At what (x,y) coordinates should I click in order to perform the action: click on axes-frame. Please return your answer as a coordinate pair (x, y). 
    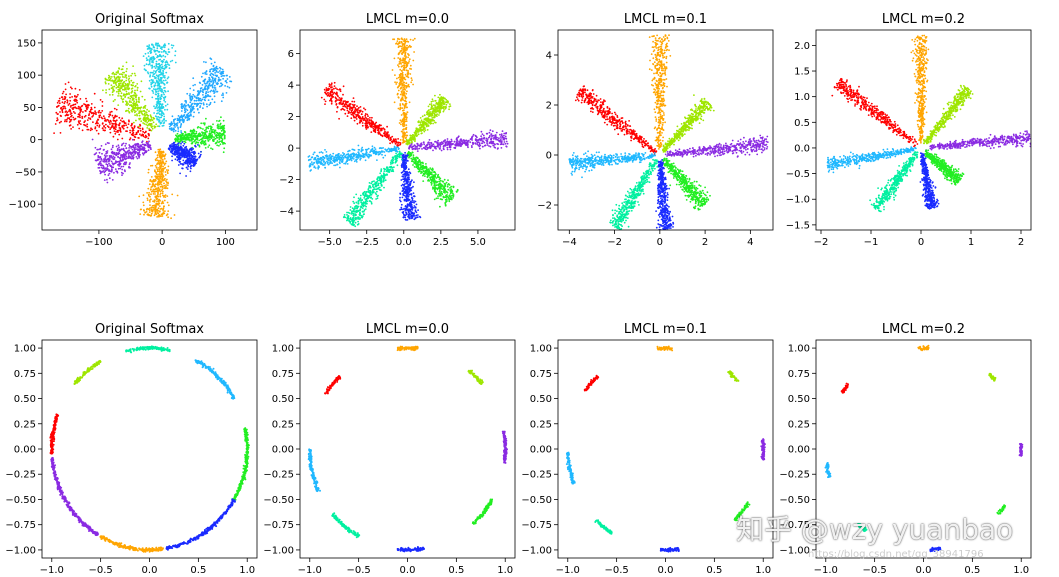
    Looking at the image, I should click on (149, 130).